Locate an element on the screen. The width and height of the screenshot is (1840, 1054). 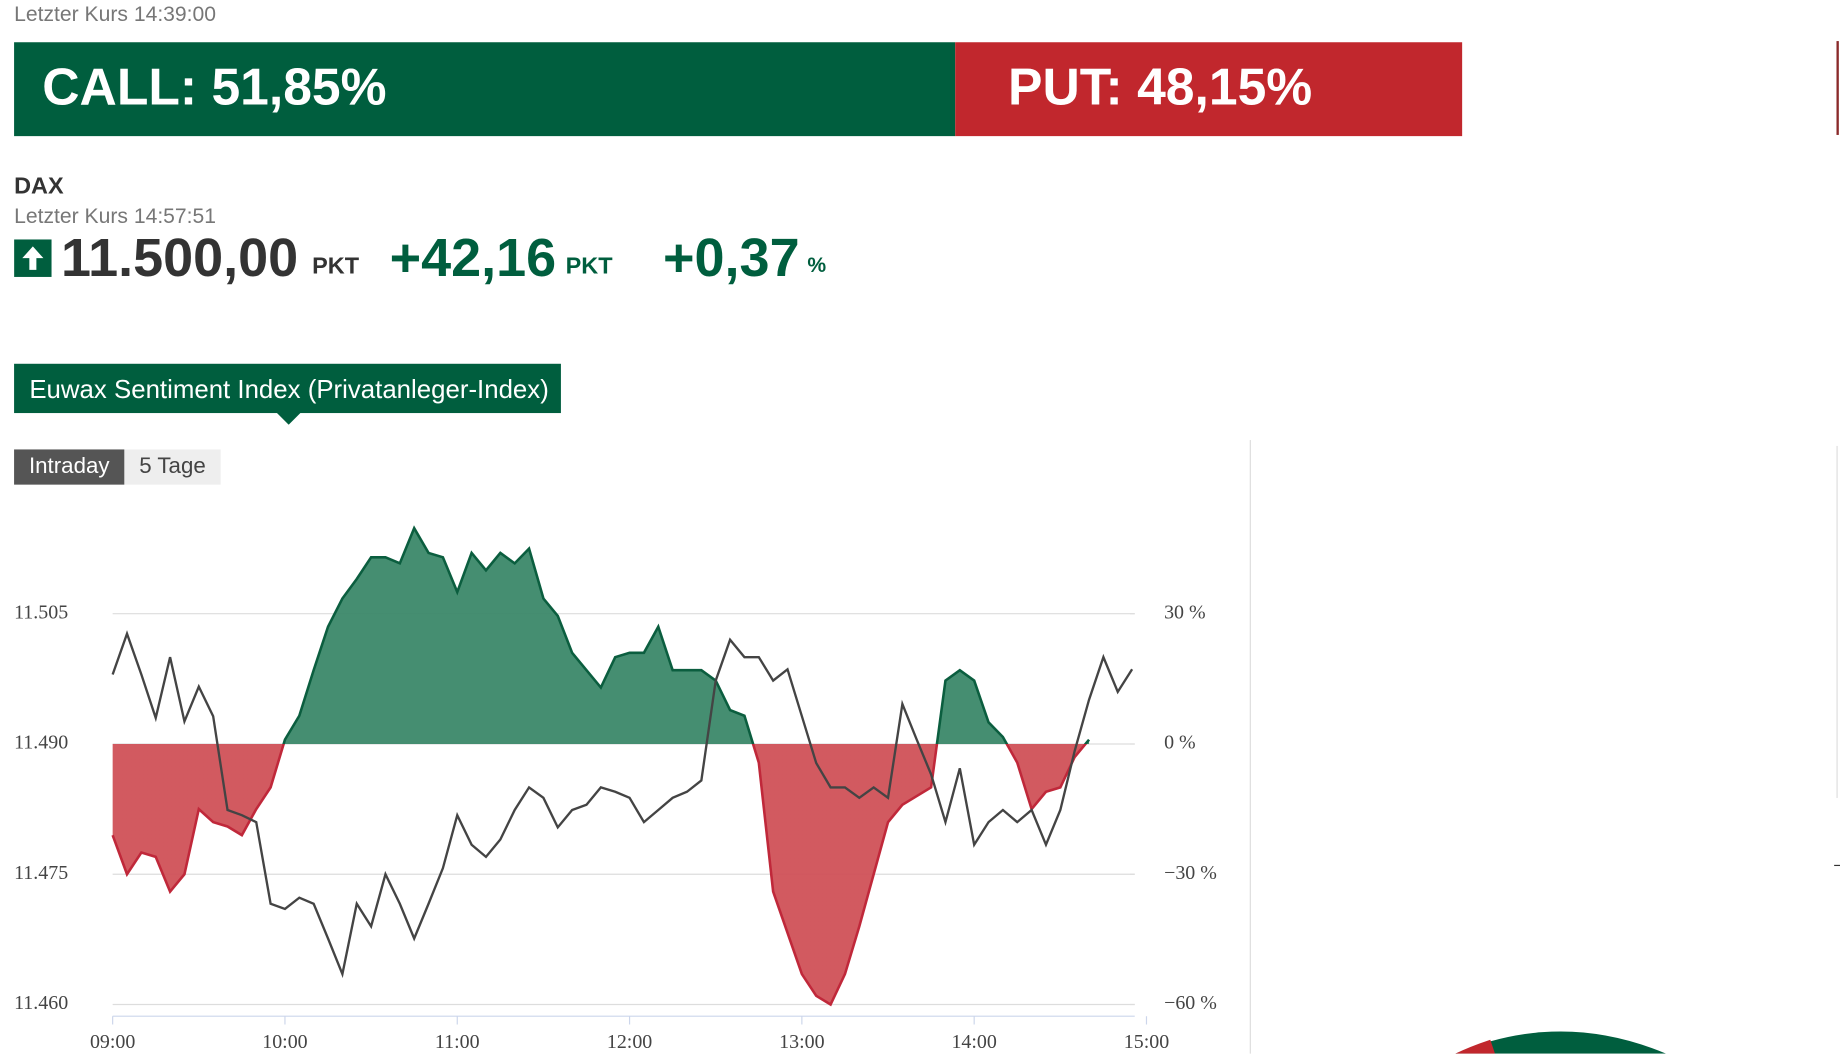
x-tick-label: 11:00 is located at coordinates (457, 1042).